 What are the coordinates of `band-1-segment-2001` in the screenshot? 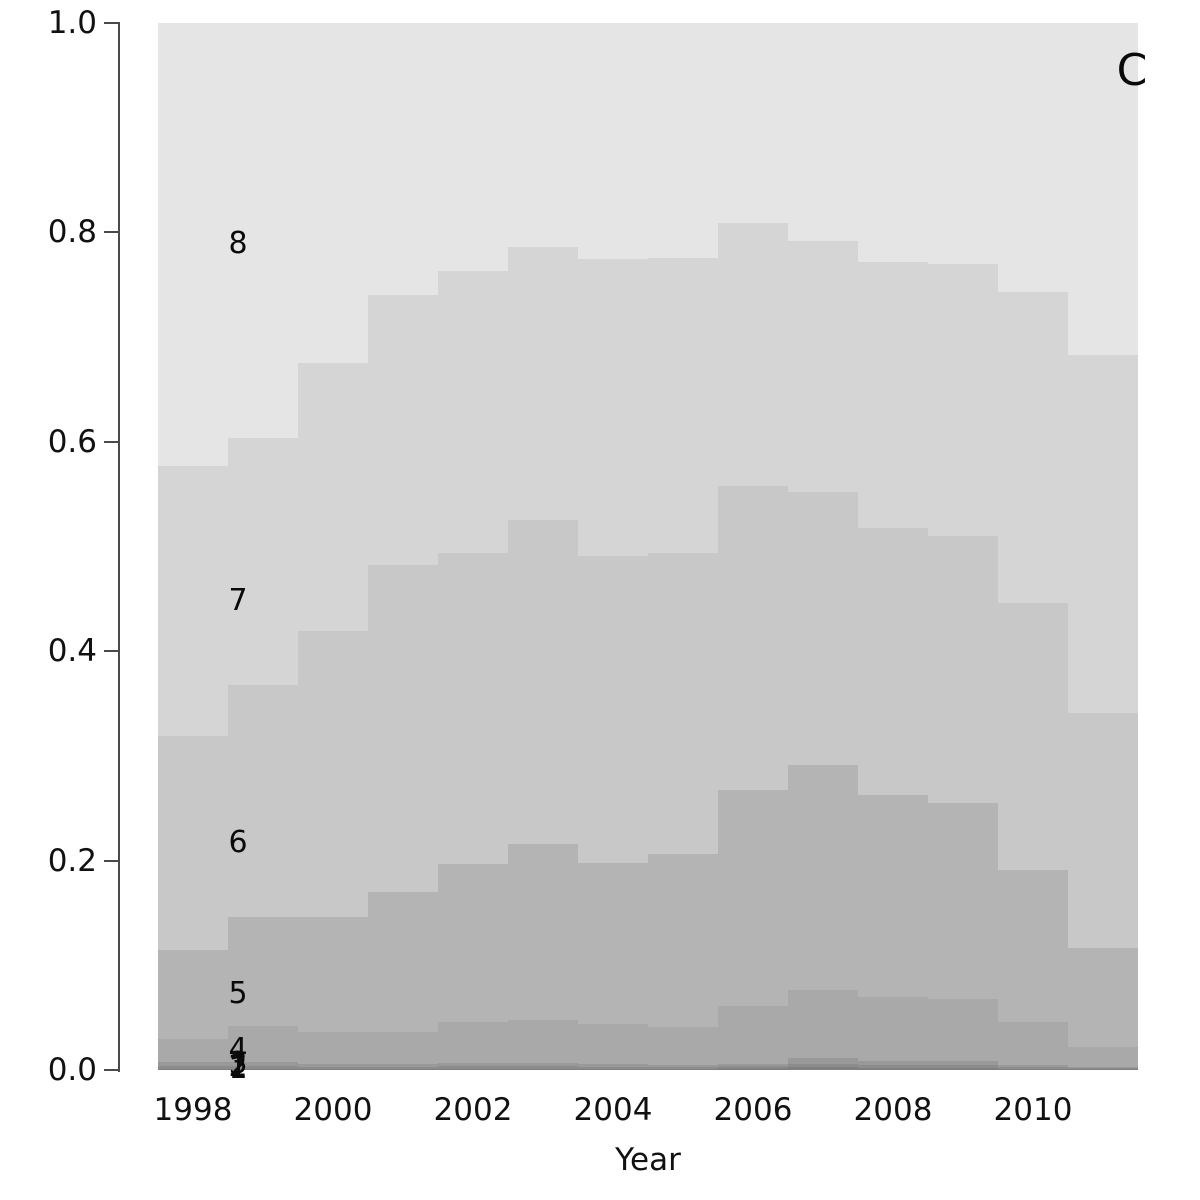 It's located at (403, 1069).